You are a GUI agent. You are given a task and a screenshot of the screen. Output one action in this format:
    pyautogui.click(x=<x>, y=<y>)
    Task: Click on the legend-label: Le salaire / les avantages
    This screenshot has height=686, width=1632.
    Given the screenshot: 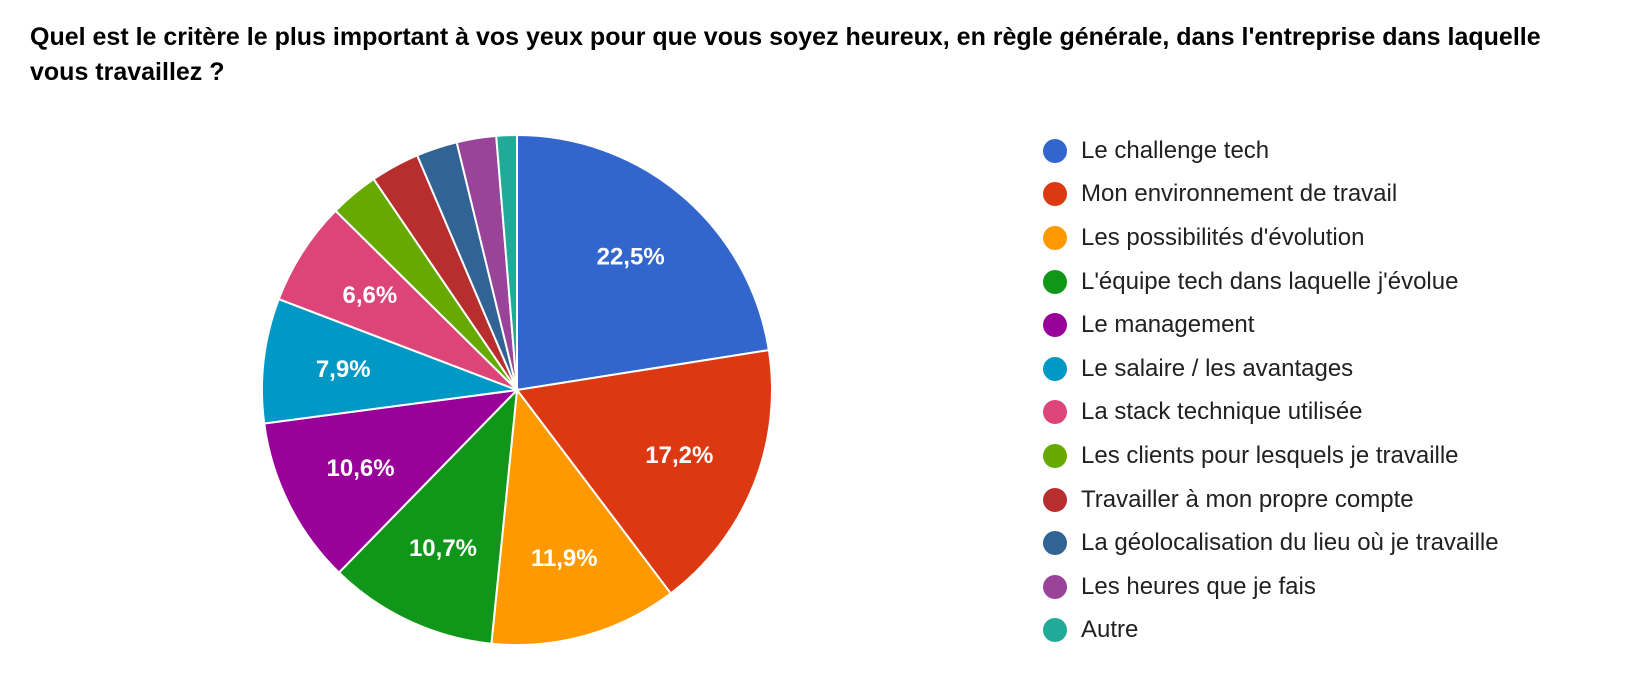 What is the action you would take?
    pyautogui.click(x=1217, y=368)
    